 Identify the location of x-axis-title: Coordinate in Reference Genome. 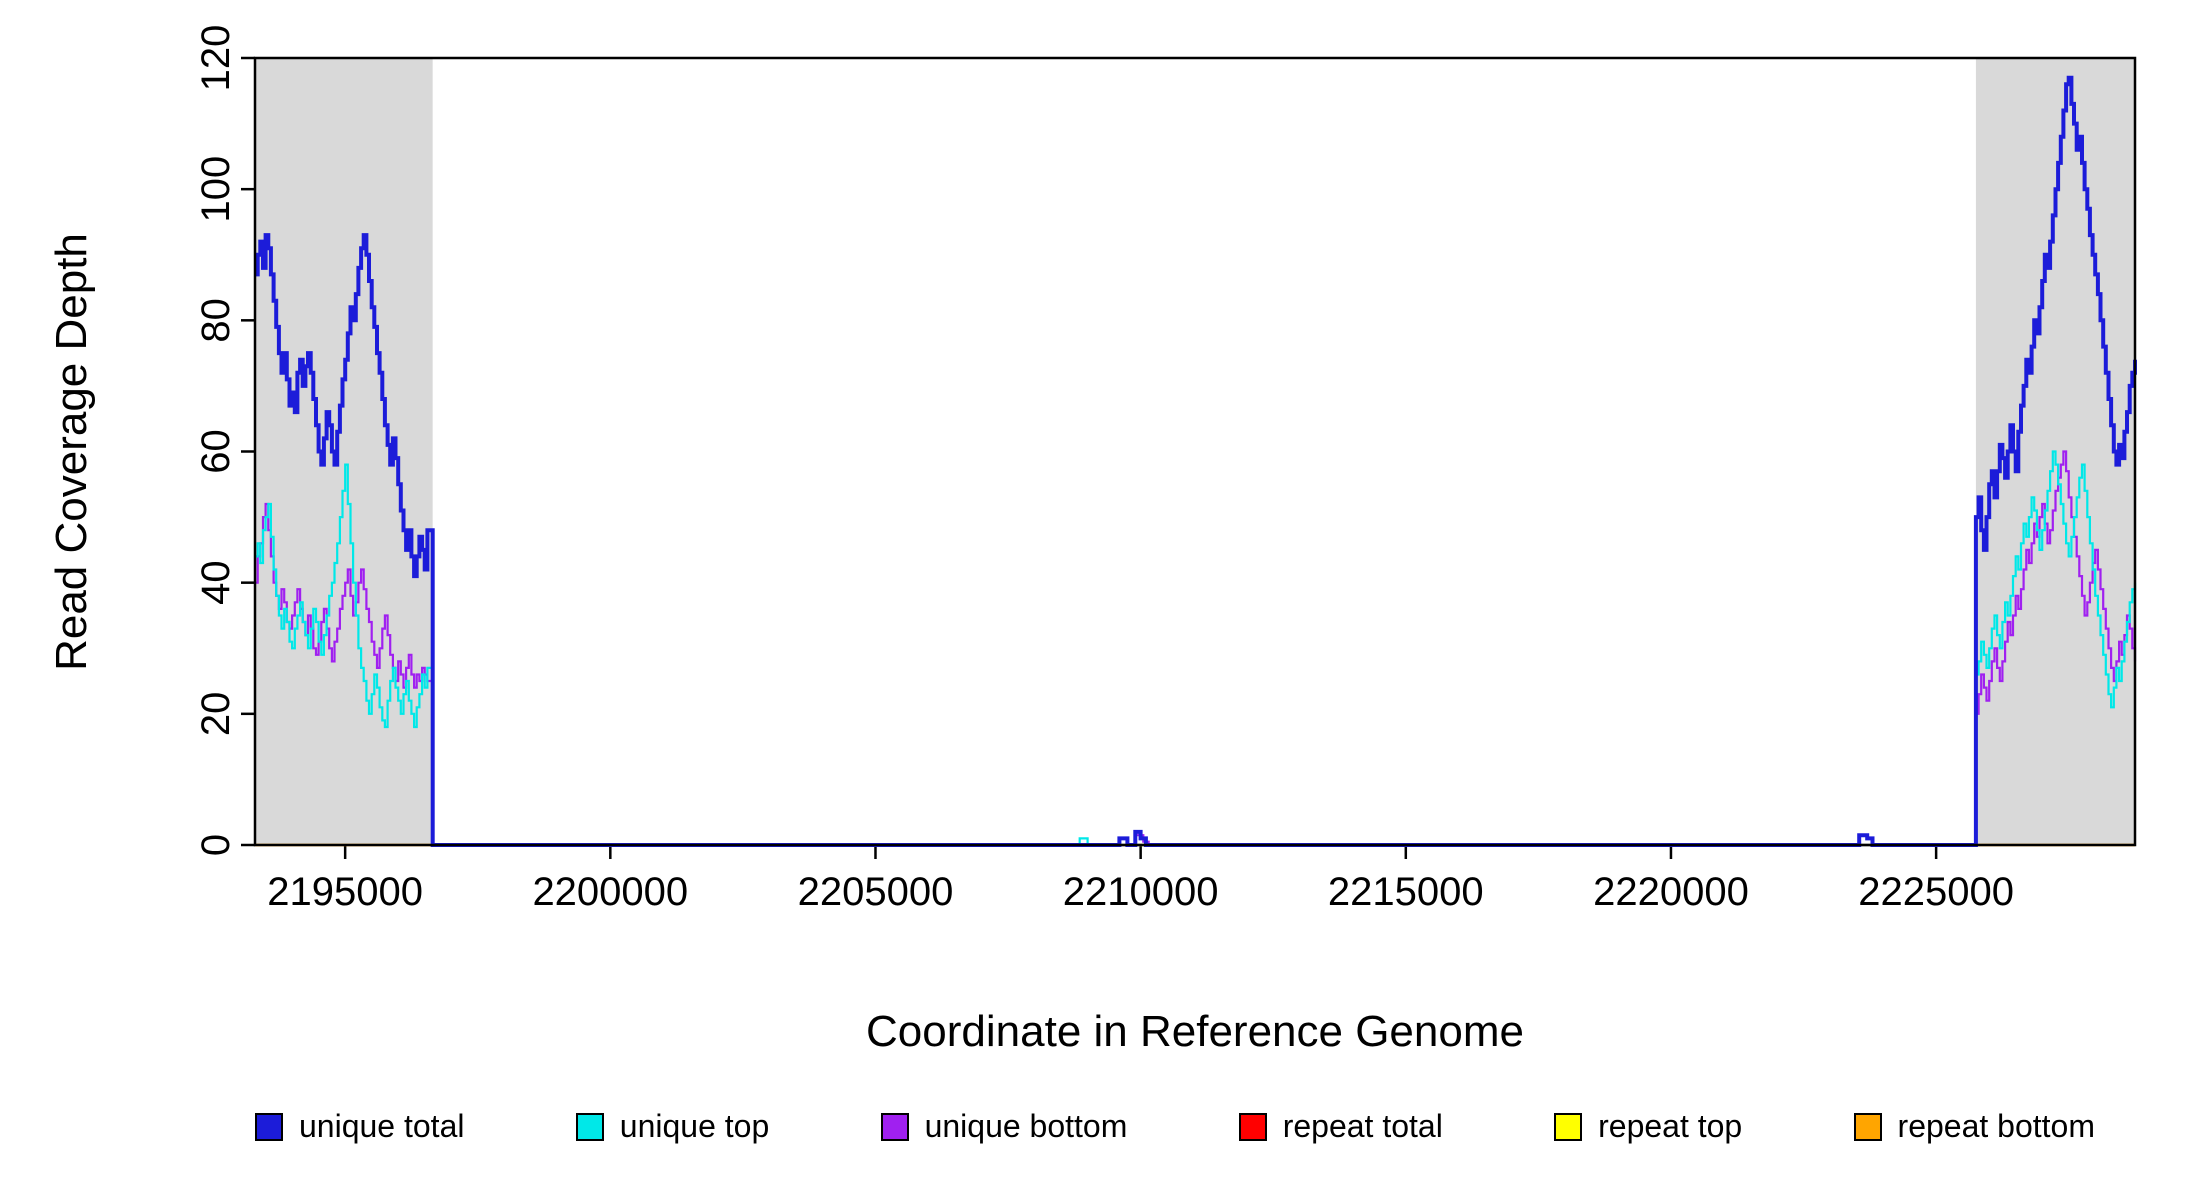
(1195, 1031).